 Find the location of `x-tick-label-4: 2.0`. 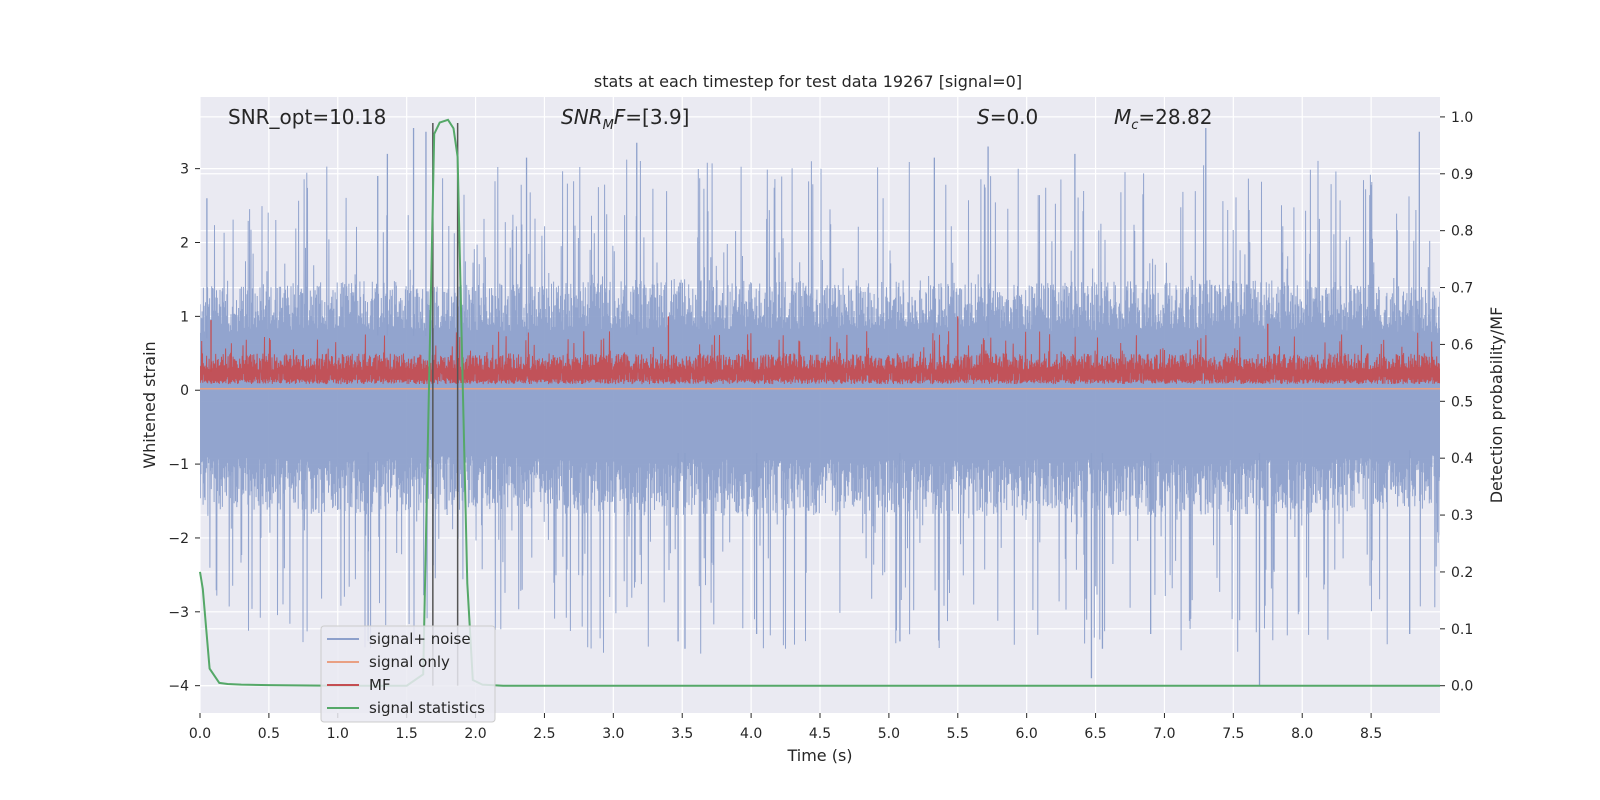

x-tick-label-4: 2.0 is located at coordinates (475, 734).